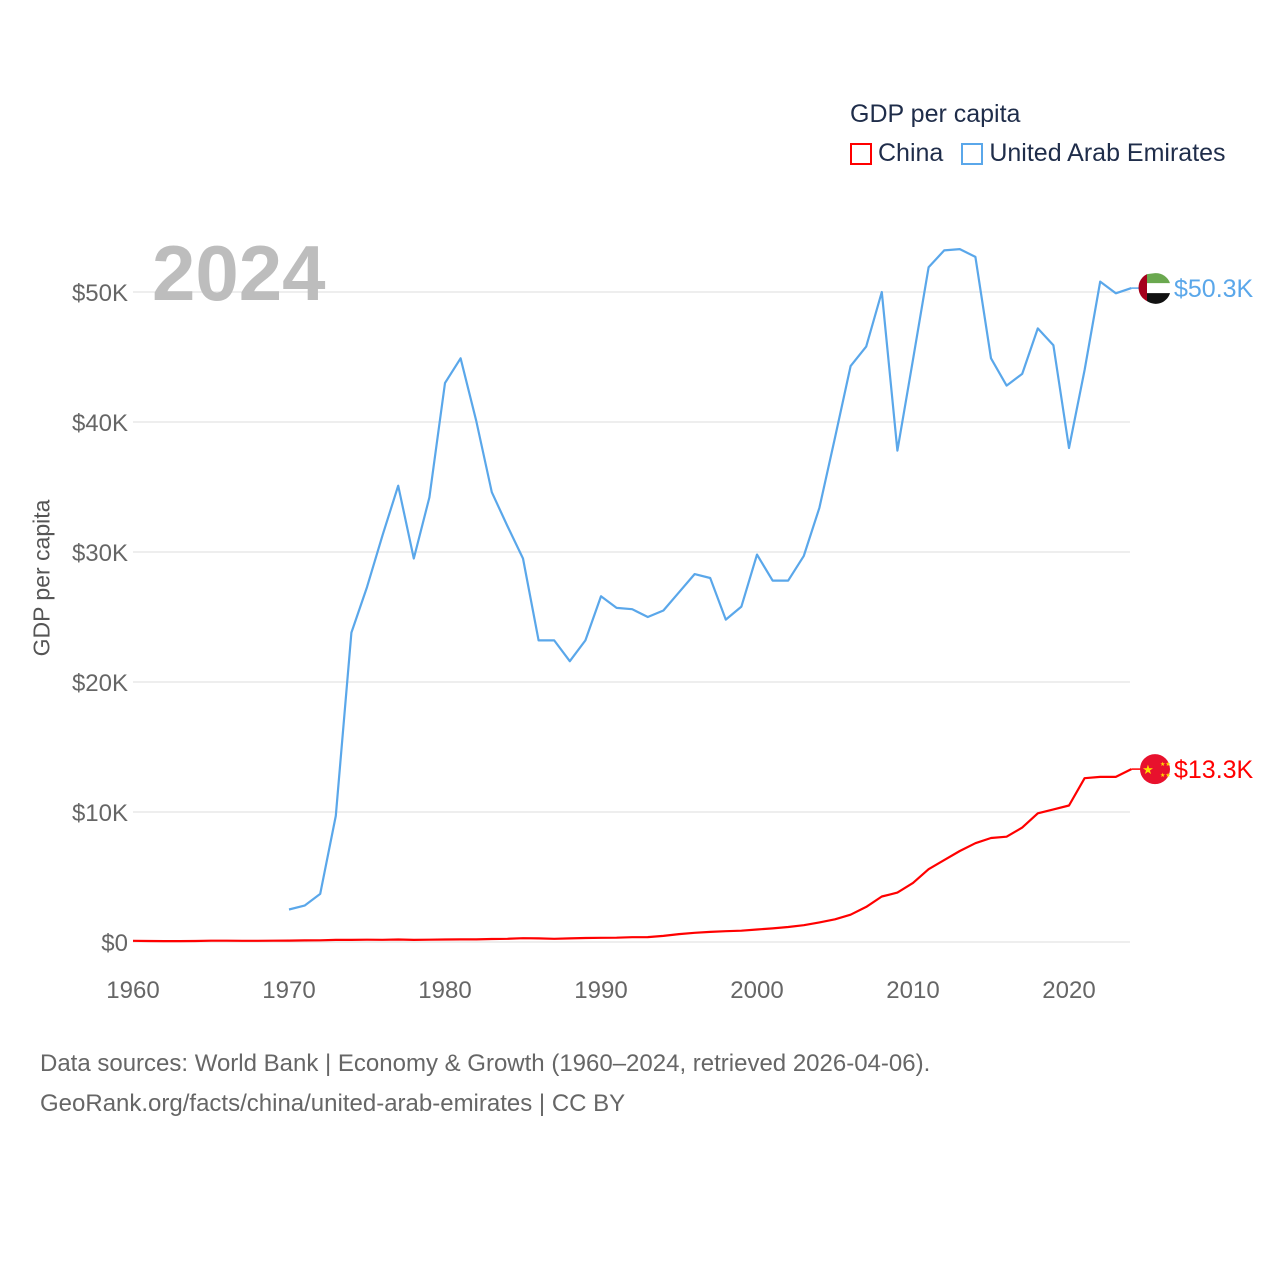 The image size is (1280, 1280). Describe the element at coordinates (1068, 990) in the screenshot. I see `x-tick-label: 2020` at that location.